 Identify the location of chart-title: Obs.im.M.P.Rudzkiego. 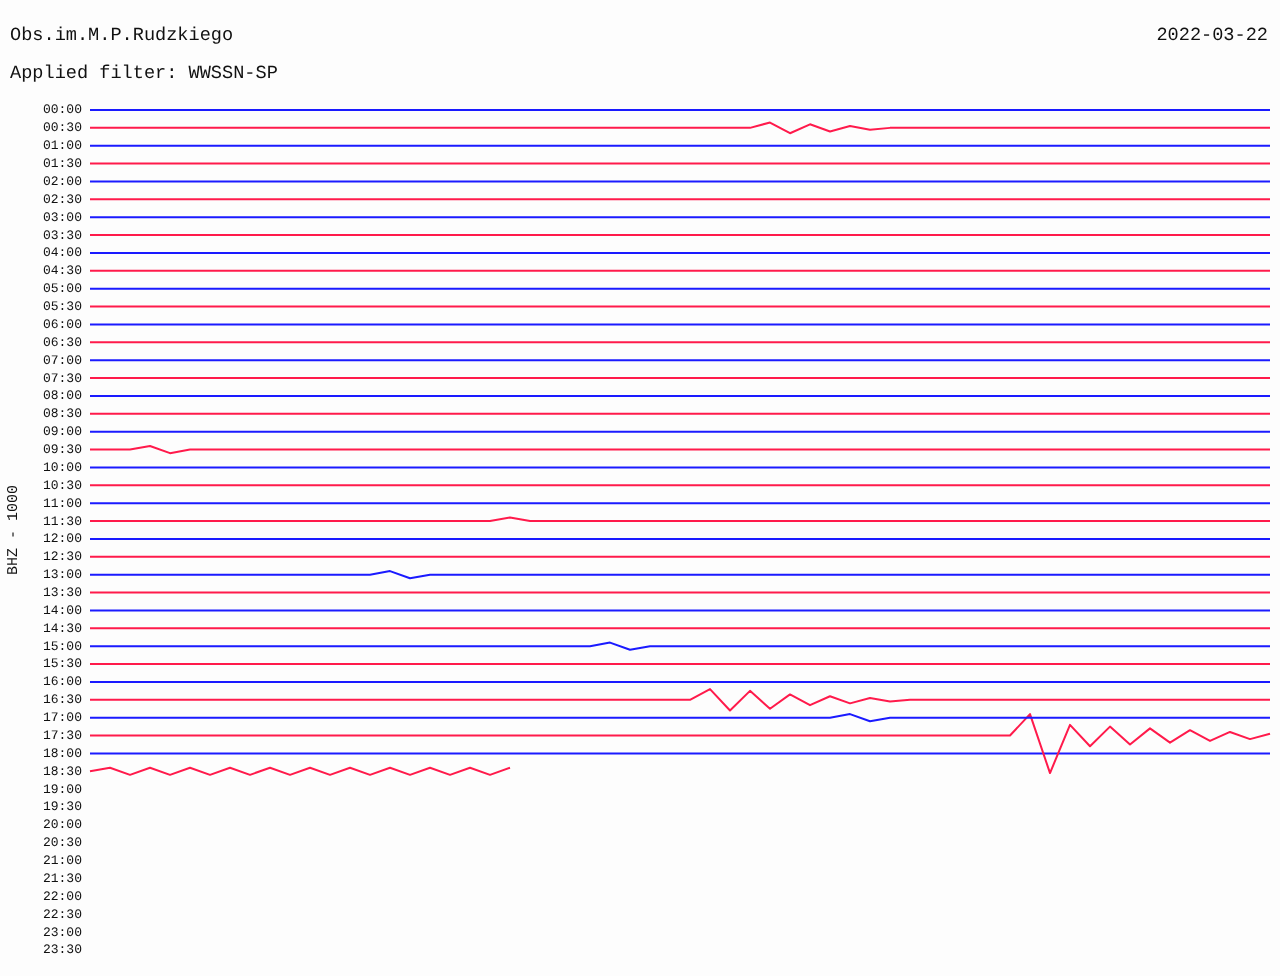
(122, 36).